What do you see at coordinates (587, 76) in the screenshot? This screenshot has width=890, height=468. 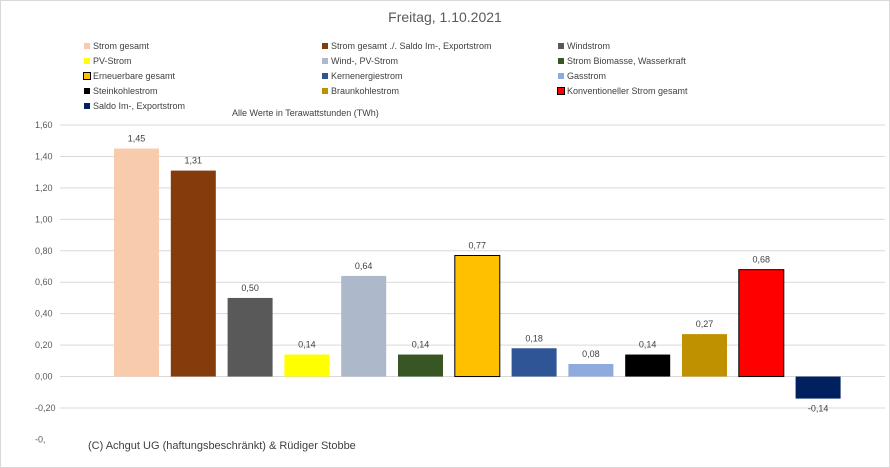 I see `legend-label: Gasstrom` at bounding box center [587, 76].